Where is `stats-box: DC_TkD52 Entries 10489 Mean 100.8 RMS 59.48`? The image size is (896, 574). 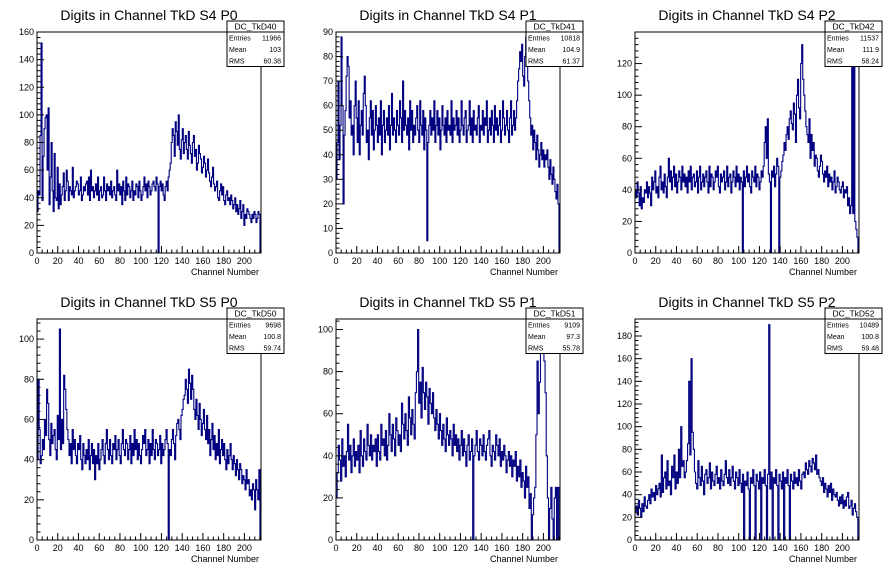 stats-box: DC_TkD52 Entries 10489 Mean 100.8 RMS 59.48 is located at coordinates (853, 330).